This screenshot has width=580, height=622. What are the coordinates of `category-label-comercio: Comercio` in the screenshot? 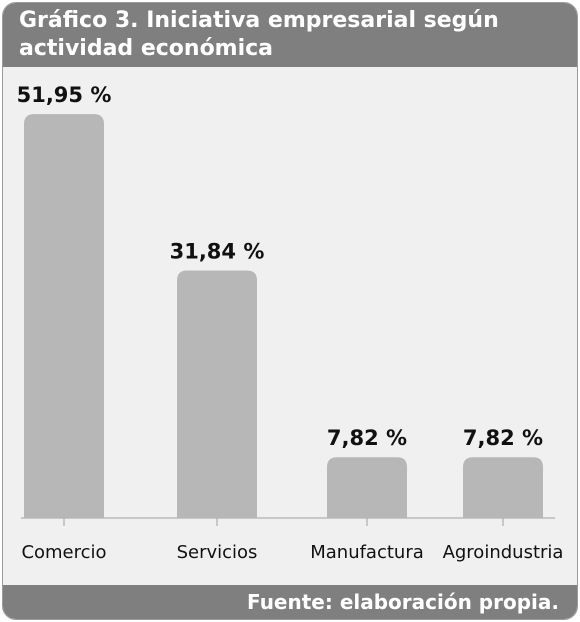 It's located at (63, 552).